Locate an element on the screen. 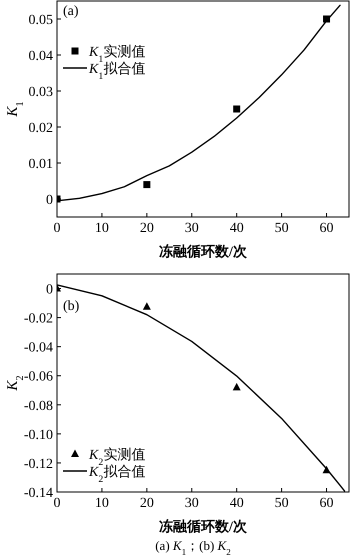 This screenshot has width=350, height=556. annotation: (a) is located at coordinates (71, 11).